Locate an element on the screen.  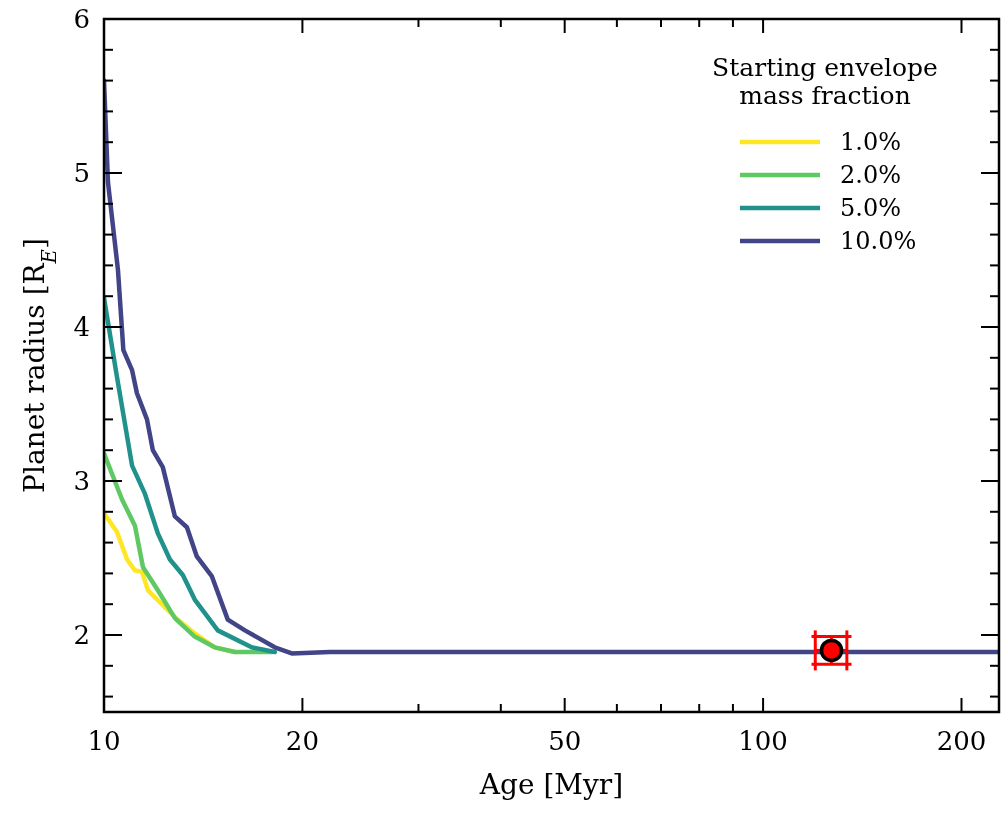
x-tick-label: 50 is located at coordinates (565, 741).